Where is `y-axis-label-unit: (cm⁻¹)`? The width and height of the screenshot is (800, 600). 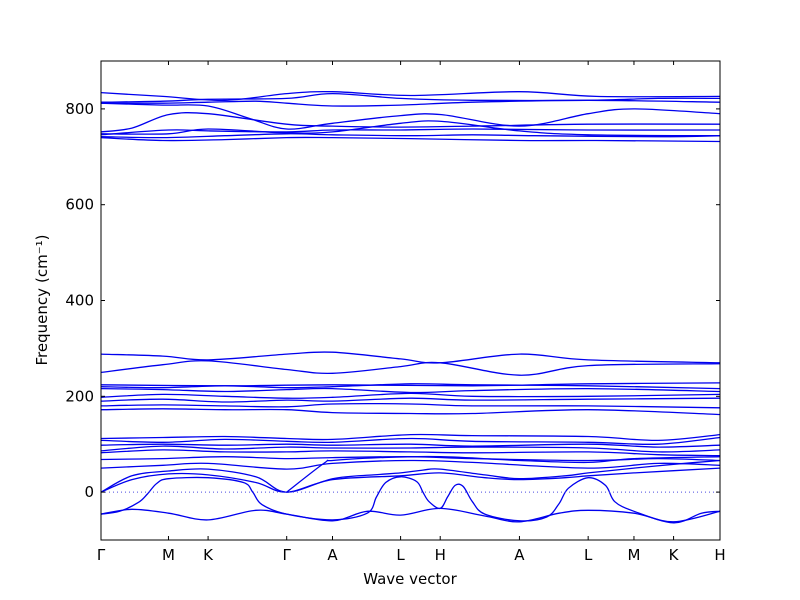
y-axis-label-unit: (cm⁻¹) is located at coordinates (42, 259).